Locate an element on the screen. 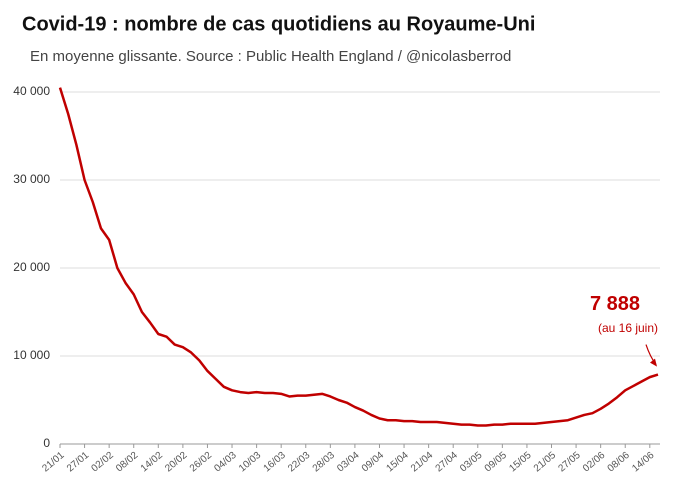 The image size is (679, 481). x-tick-label: 21/05 is located at coordinates (545, 462).